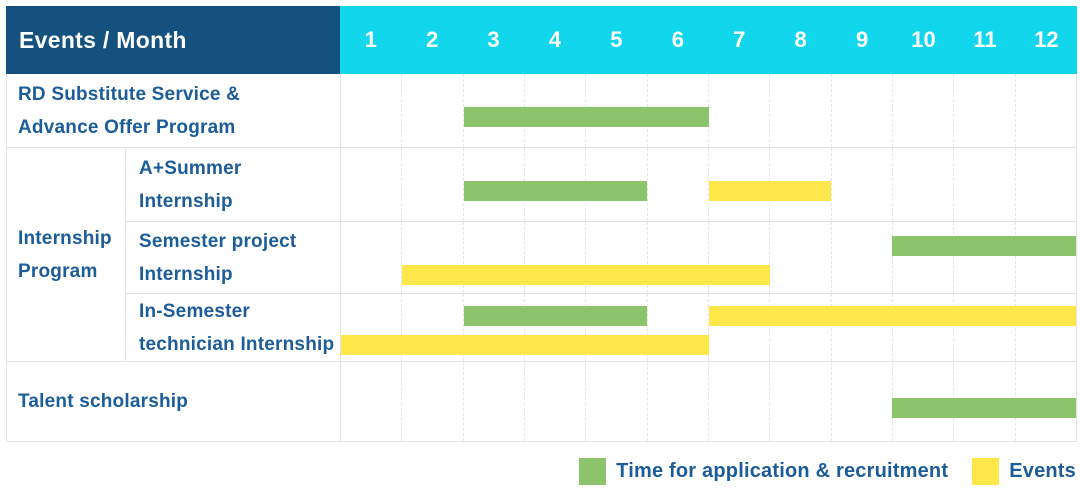 The height and width of the screenshot is (494, 1080). I want to click on bars-area-in-semester-technician-internship, so click(708, 327).